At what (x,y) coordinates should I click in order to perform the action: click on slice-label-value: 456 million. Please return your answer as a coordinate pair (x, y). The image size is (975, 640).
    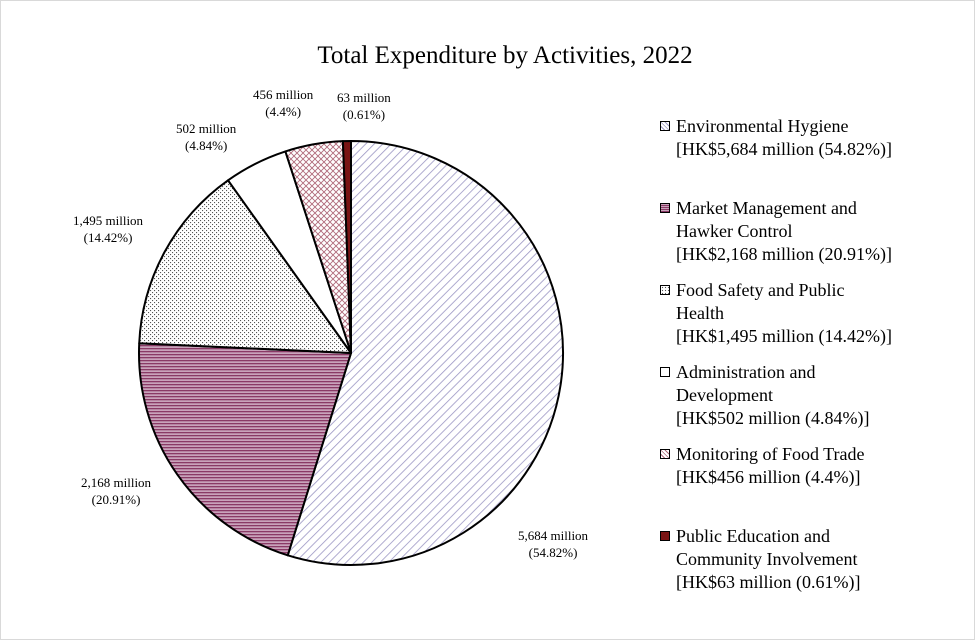
    Looking at the image, I should click on (283, 94).